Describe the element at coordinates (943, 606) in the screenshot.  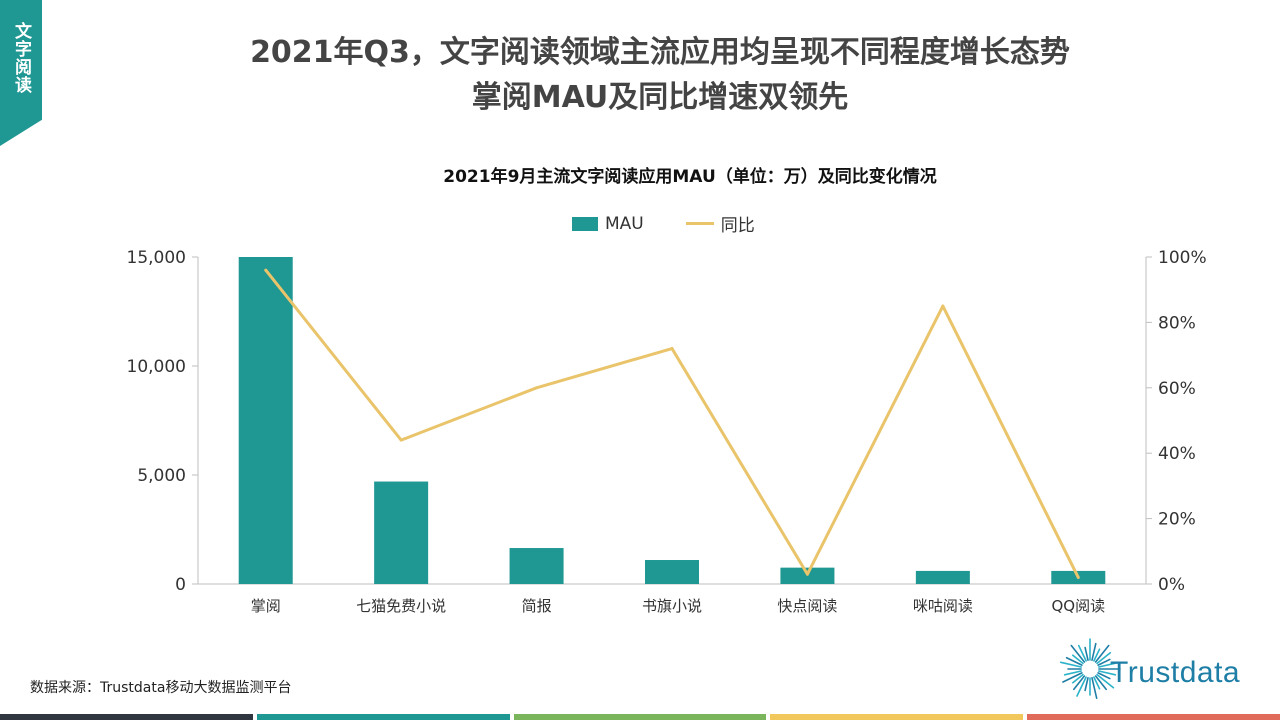
I see `x-category-label: 咪咕阅读` at that location.